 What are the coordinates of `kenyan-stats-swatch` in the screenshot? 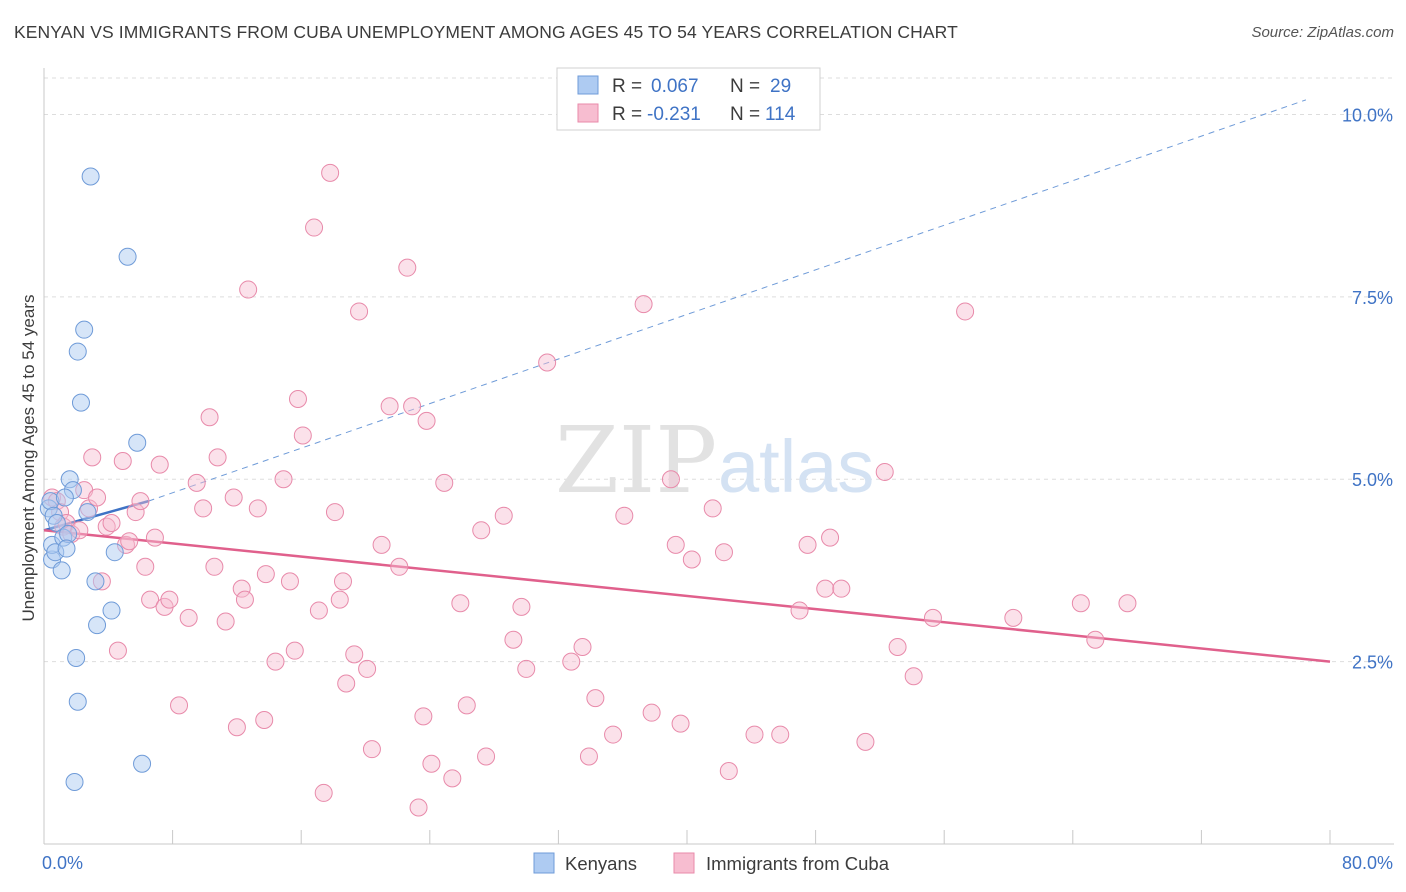 It's located at (588, 85).